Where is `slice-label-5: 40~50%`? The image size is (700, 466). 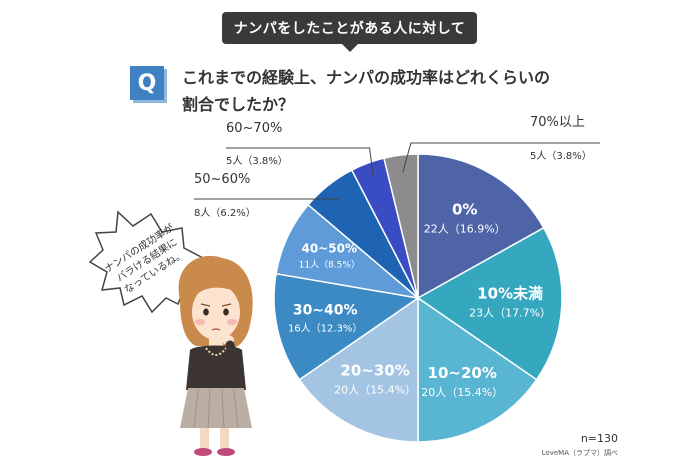
slice-label-5: 40~50% is located at coordinates (329, 249).